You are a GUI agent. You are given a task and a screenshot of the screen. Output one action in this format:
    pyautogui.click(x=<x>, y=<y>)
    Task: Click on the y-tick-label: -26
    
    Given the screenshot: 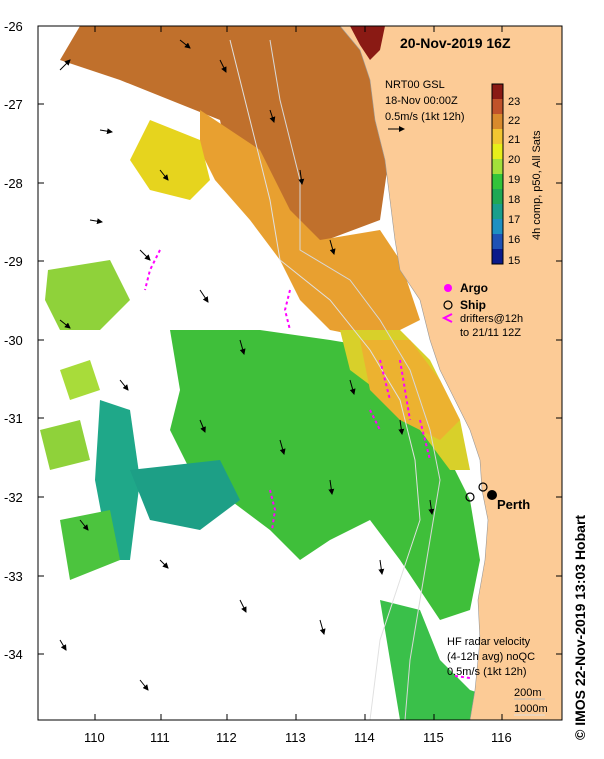 What is the action you would take?
    pyautogui.click(x=13, y=26)
    